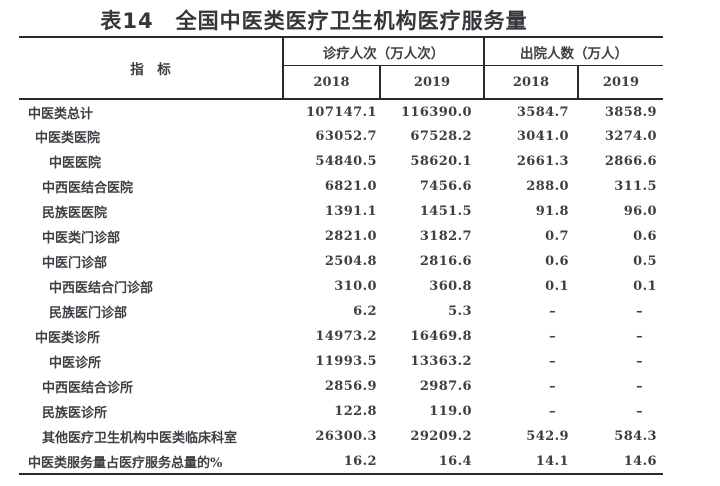 The image size is (720, 486). Describe the element at coordinates (346, 336) in the screenshot. I see `value-cell: 14973.2` at that location.